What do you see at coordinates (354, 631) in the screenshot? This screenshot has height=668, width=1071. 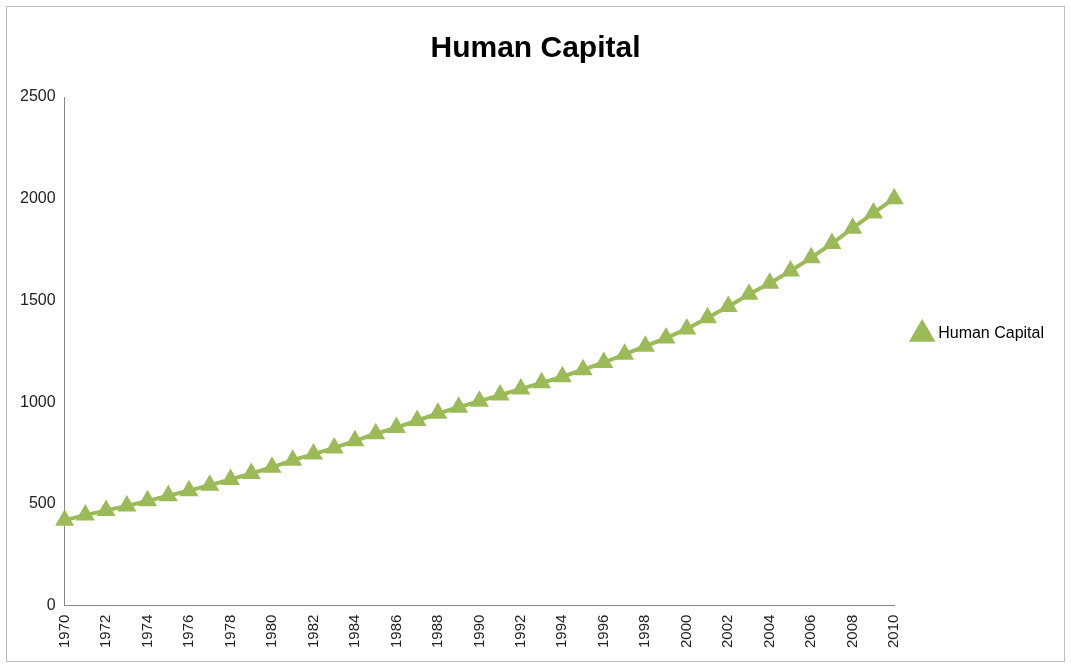 I see `x-tick-label: 1984` at bounding box center [354, 631].